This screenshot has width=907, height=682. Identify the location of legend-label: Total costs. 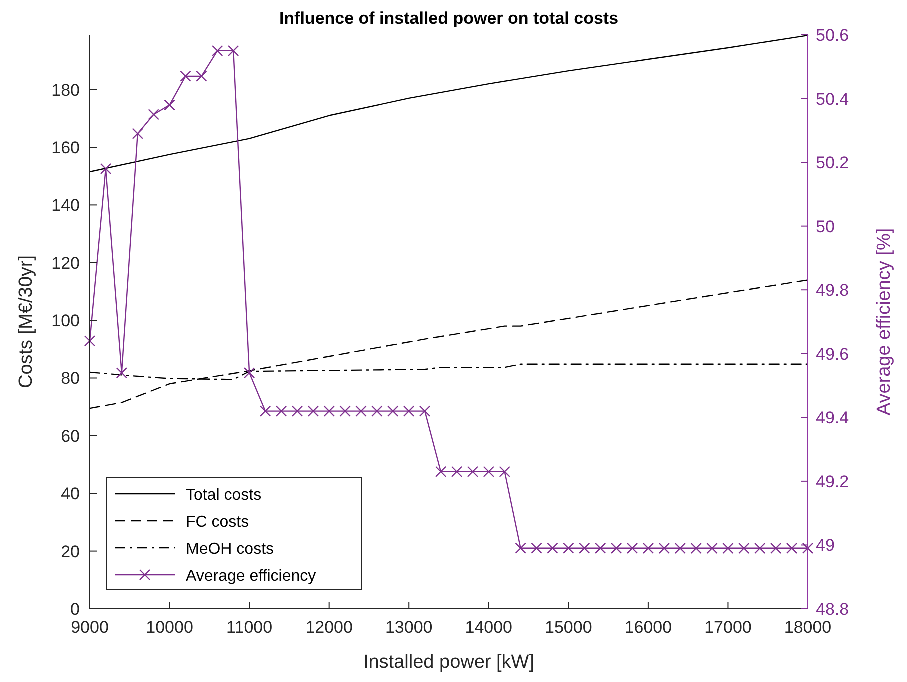
(224, 495).